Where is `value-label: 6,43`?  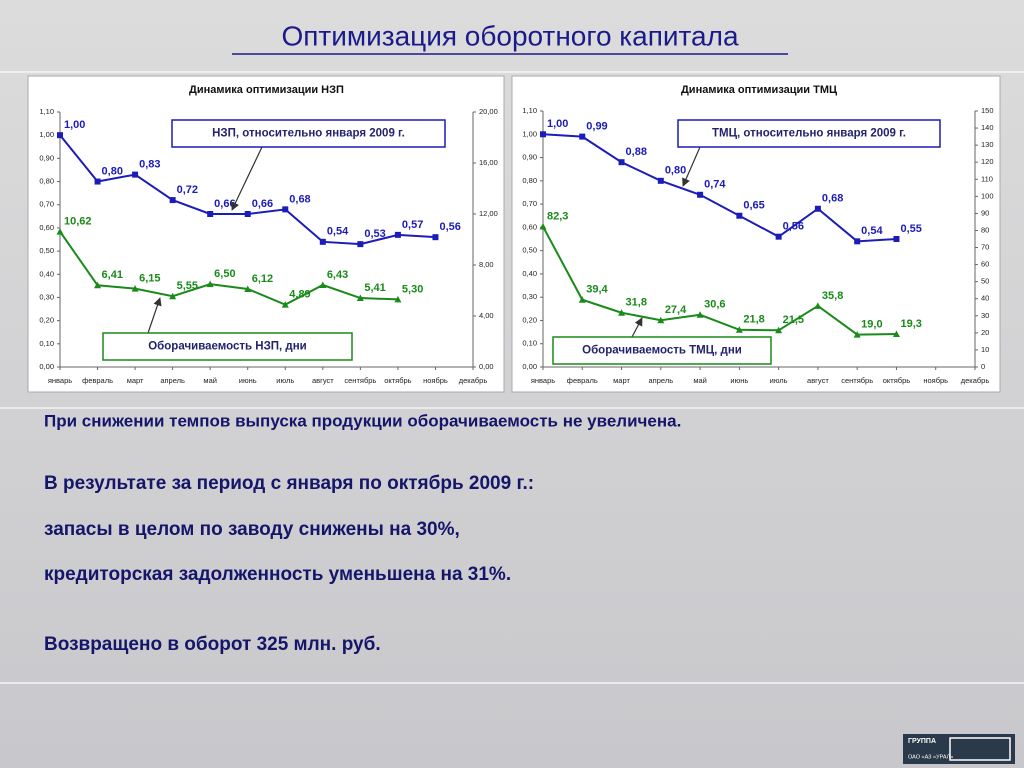 value-label: 6,43 is located at coordinates (337, 275).